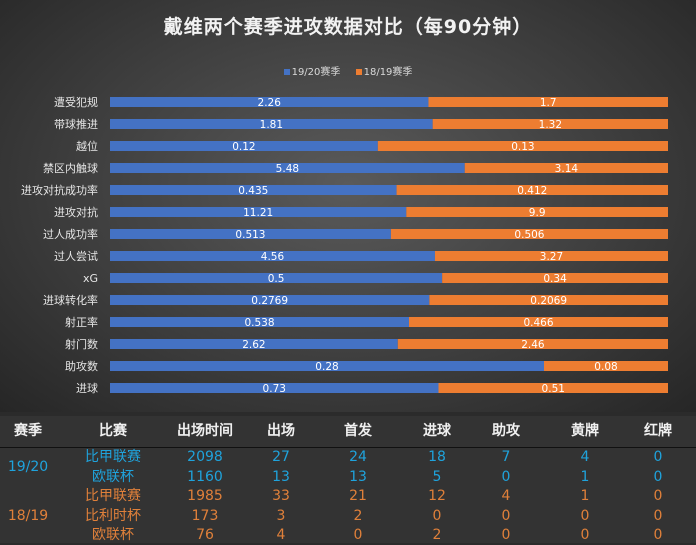 The width and height of the screenshot is (696, 545). Describe the element at coordinates (358, 72) in the screenshot. I see `legend-swatch-orange` at that location.